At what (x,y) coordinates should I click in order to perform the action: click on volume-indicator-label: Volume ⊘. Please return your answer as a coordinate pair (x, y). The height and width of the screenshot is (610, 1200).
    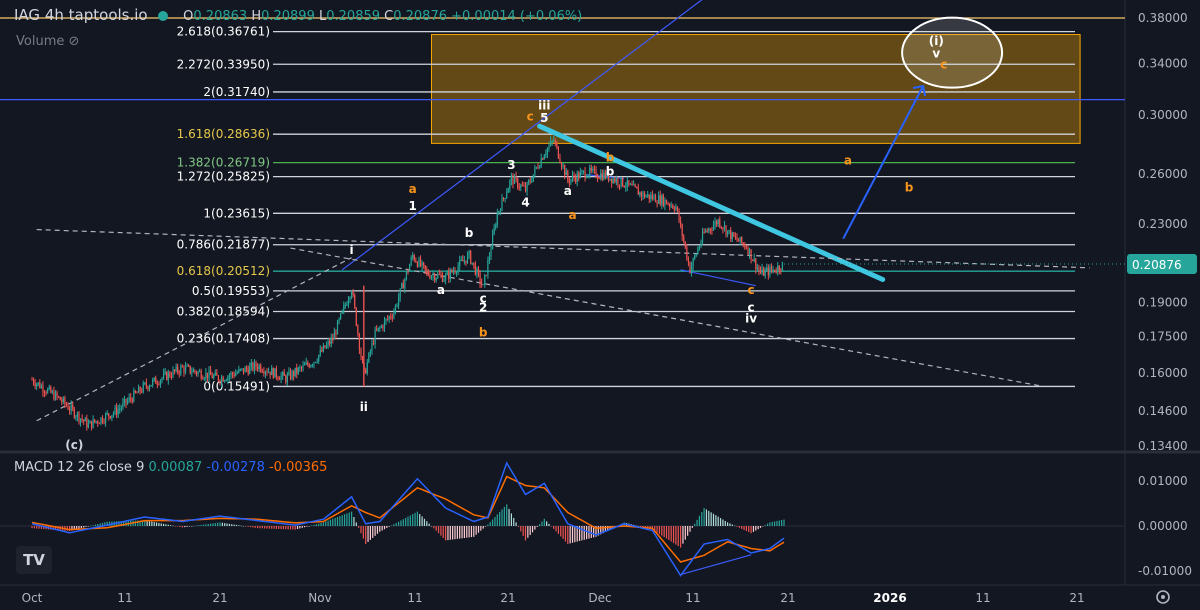
    Looking at the image, I should click on (48, 41).